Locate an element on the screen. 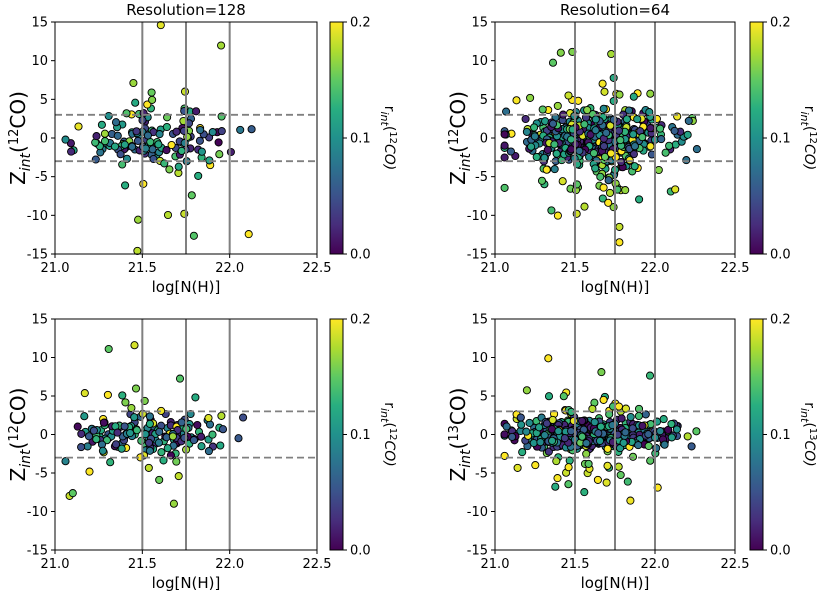 The image size is (818, 600). y-axis-label: Zint(12CO) is located at coordinates (460, 138).